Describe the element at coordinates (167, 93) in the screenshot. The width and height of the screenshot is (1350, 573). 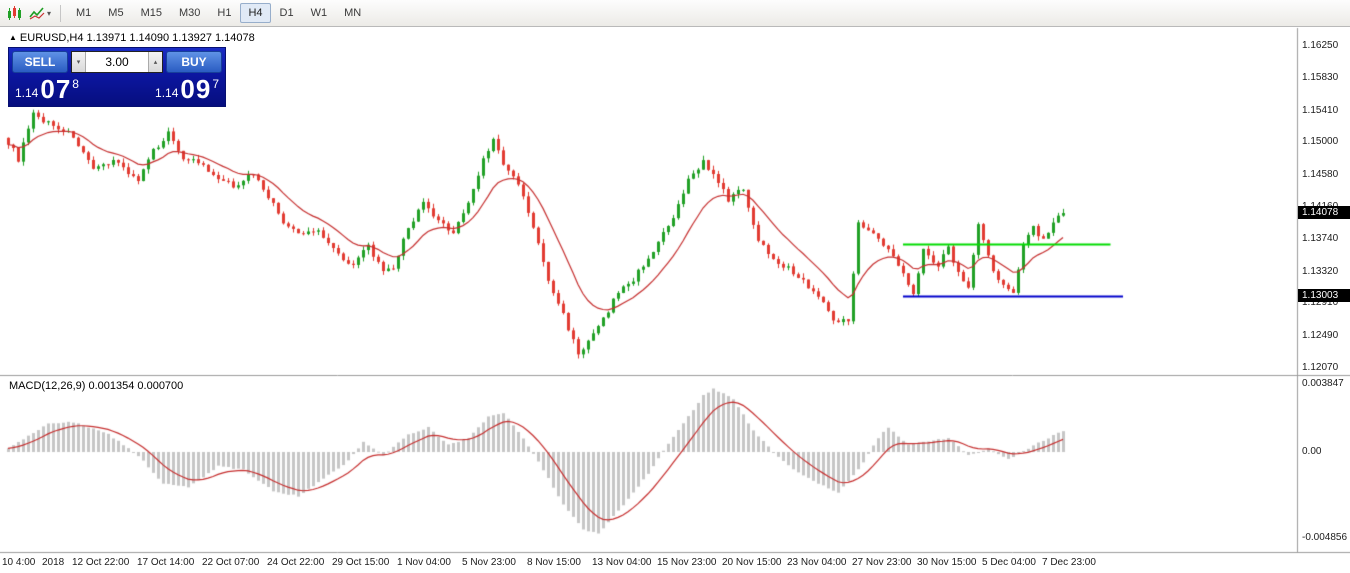
I see `buy-price-prefix: 1.14` at that location.